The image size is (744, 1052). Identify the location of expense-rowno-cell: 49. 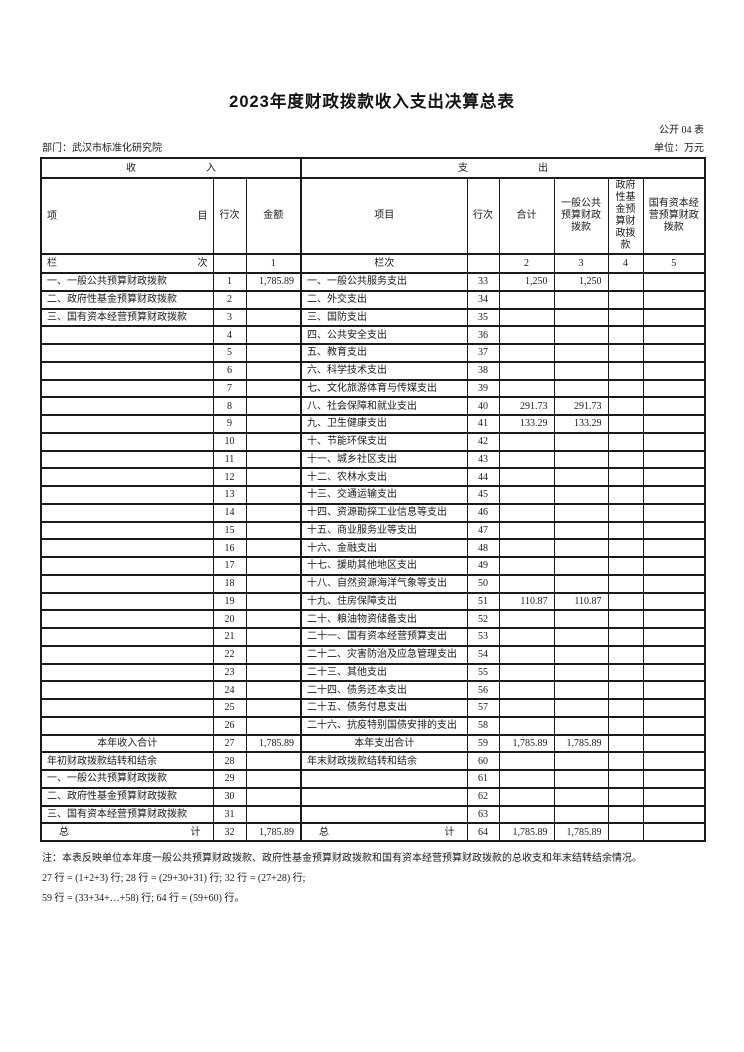
(483, 566).